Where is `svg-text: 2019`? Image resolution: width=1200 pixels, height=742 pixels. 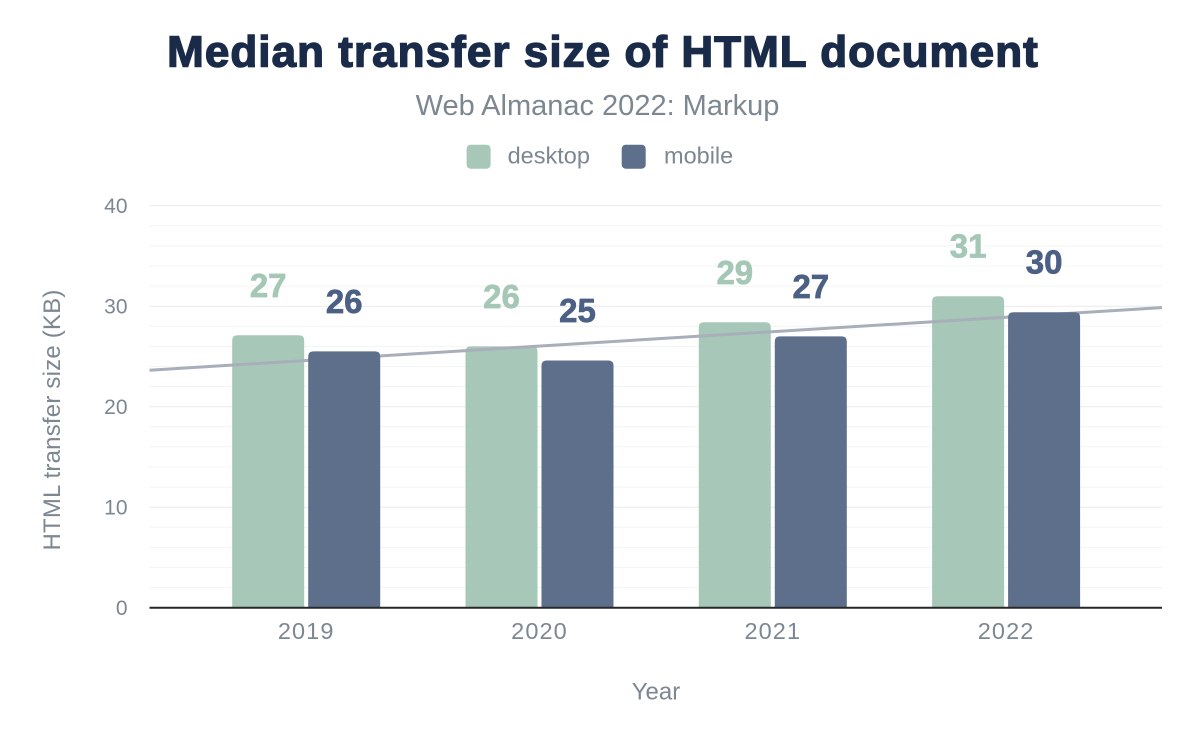
svg-text: 2019 is located at coordinates (306, 631).